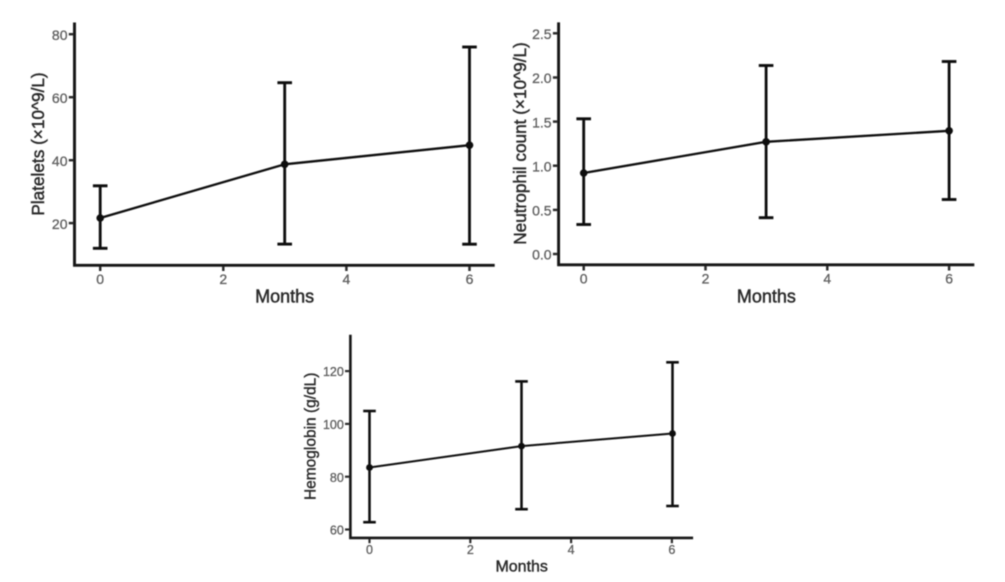 This screenshot has width=1005, height=582. What do you see at coordinates (60, 224) in the screenshot?
I see `svg-text: 20` at bounding box center [60, 224].